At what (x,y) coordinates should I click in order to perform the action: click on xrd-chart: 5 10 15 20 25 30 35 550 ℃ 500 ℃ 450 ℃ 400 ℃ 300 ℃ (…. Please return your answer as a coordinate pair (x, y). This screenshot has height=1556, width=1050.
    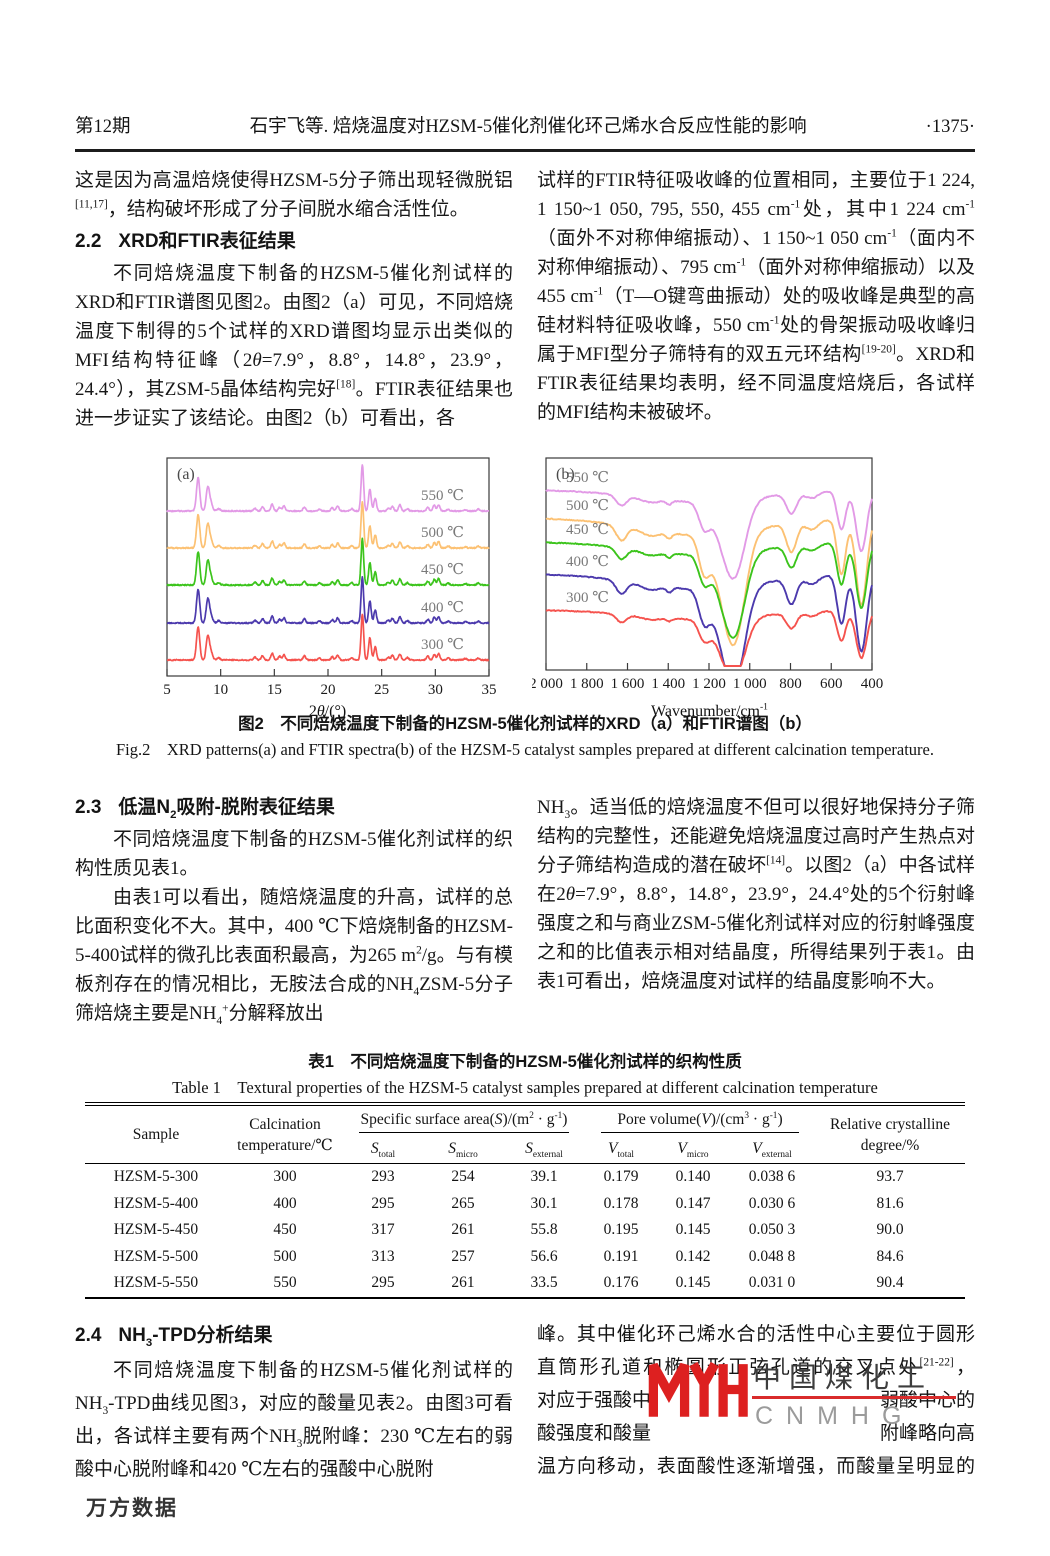
    Looking at the image, I should click on (327, 586).